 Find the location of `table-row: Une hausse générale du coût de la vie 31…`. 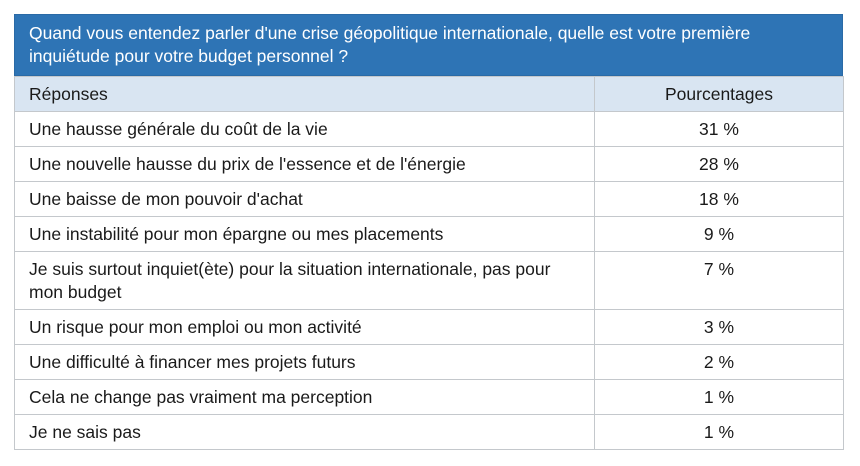

table-row: Une hausse générale du coût de la vie 31… is located at coordinates (429, 129).